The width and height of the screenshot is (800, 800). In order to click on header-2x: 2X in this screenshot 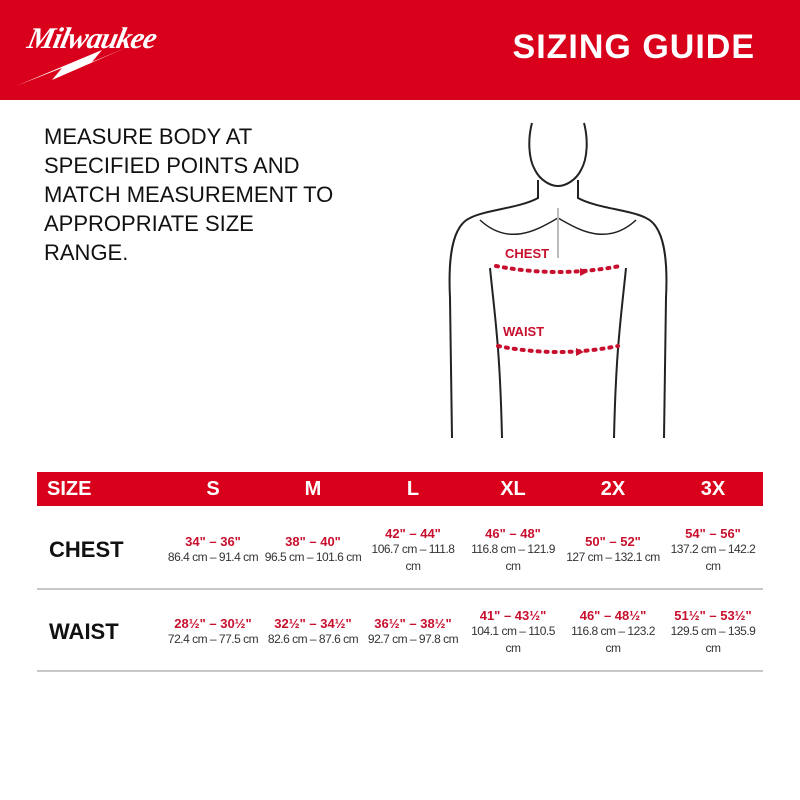, I will do `click(613, 488)`.